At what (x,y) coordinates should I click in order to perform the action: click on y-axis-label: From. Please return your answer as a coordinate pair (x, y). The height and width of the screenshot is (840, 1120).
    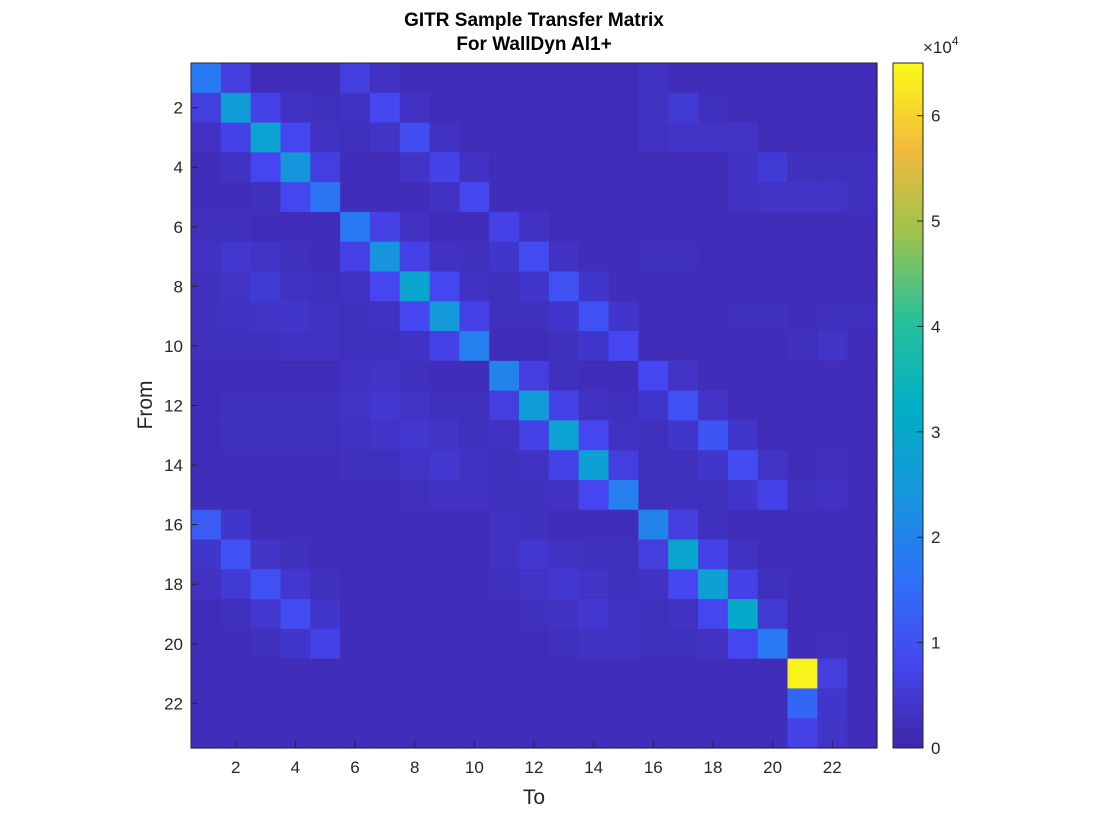
    Looking at the image, I should click on (145, 405).